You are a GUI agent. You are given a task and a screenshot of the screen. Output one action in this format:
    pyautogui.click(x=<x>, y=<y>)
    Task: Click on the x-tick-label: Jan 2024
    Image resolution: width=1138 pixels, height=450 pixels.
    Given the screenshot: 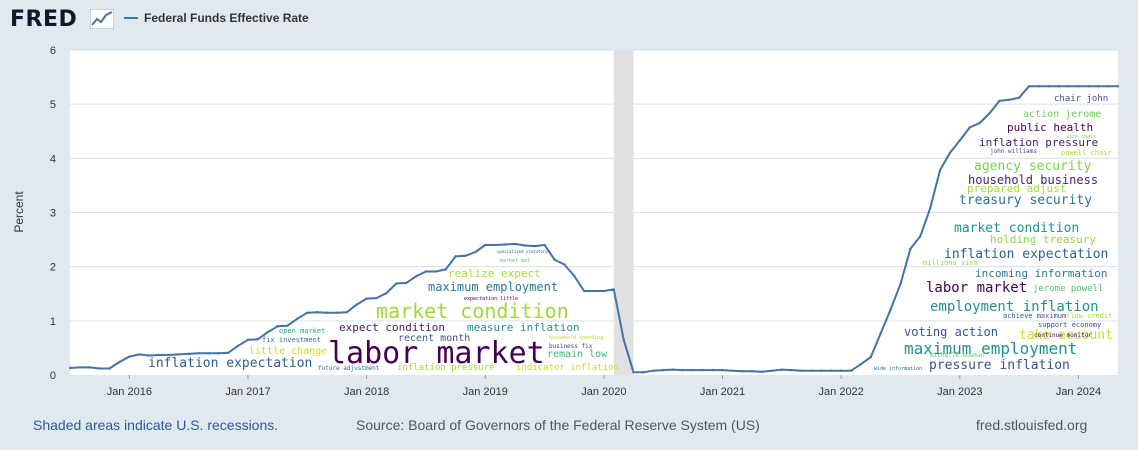 What is the action you would take?
    pyautogui.click(x=1078, y=392)
    